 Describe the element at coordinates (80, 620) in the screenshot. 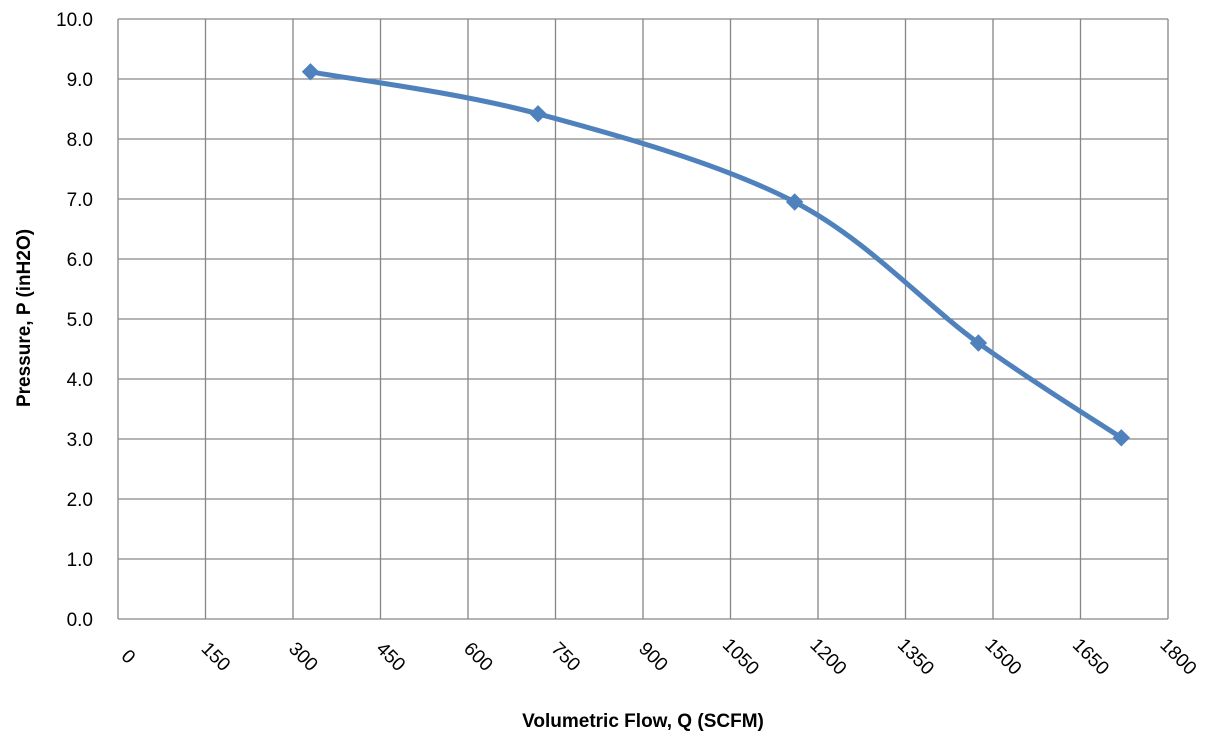

I see `y-tick-label: 0.0` at that location.